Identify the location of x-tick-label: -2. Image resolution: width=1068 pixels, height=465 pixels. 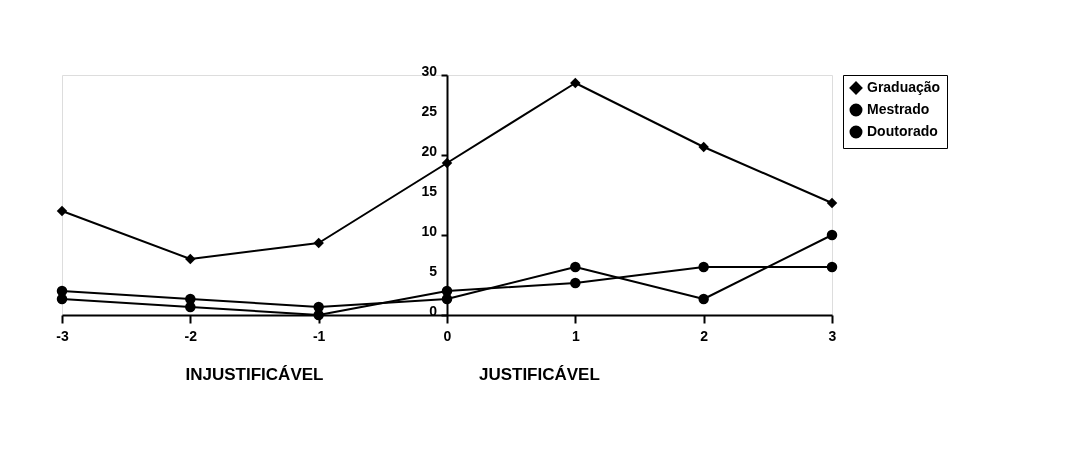
(191, 335).